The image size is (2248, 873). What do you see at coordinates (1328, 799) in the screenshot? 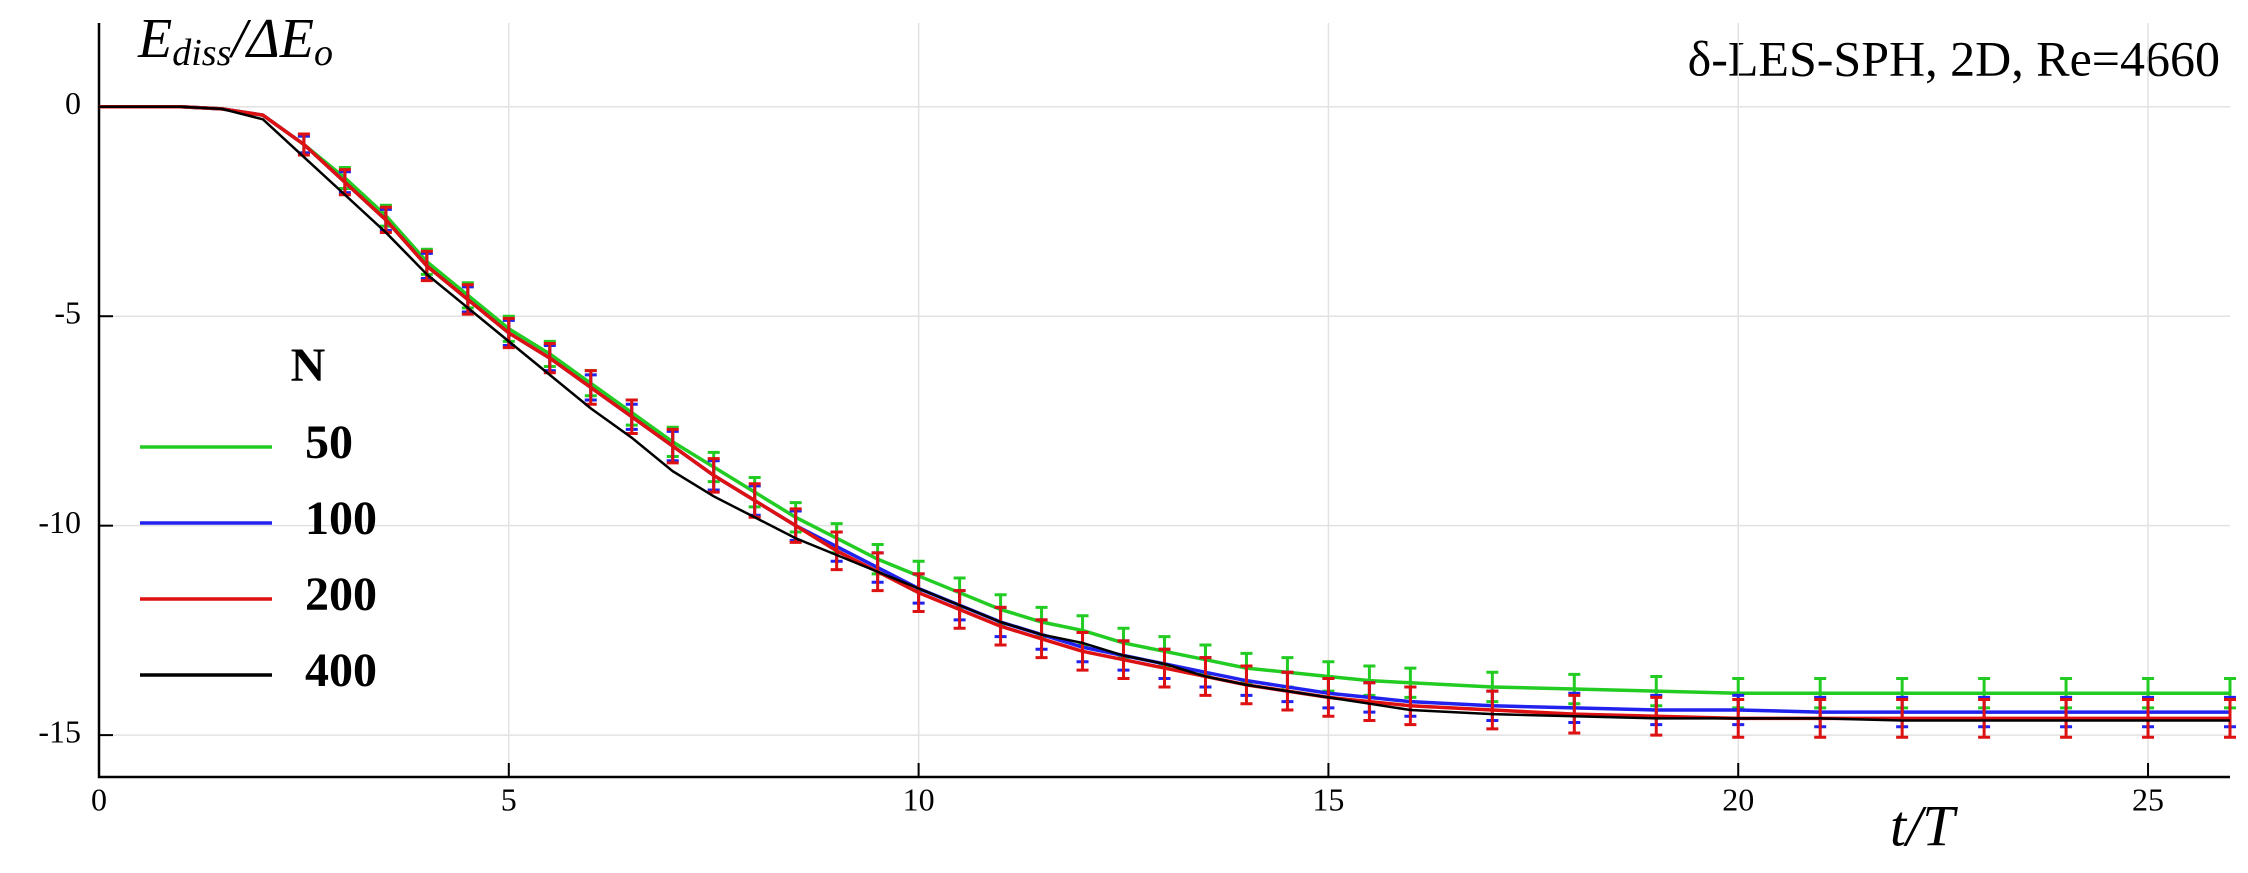
I see `x-tick-label: 15` at bounding box center [1328, 799].